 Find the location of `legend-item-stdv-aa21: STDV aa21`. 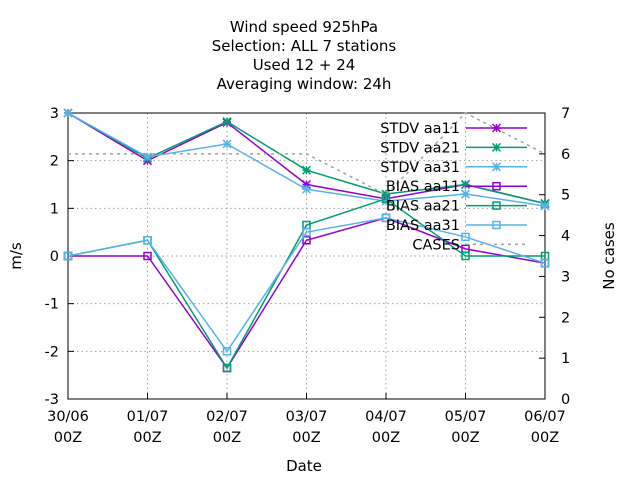

legend-item-stdv-aa21: STDV aa21 is located at coordinates (453, 148).